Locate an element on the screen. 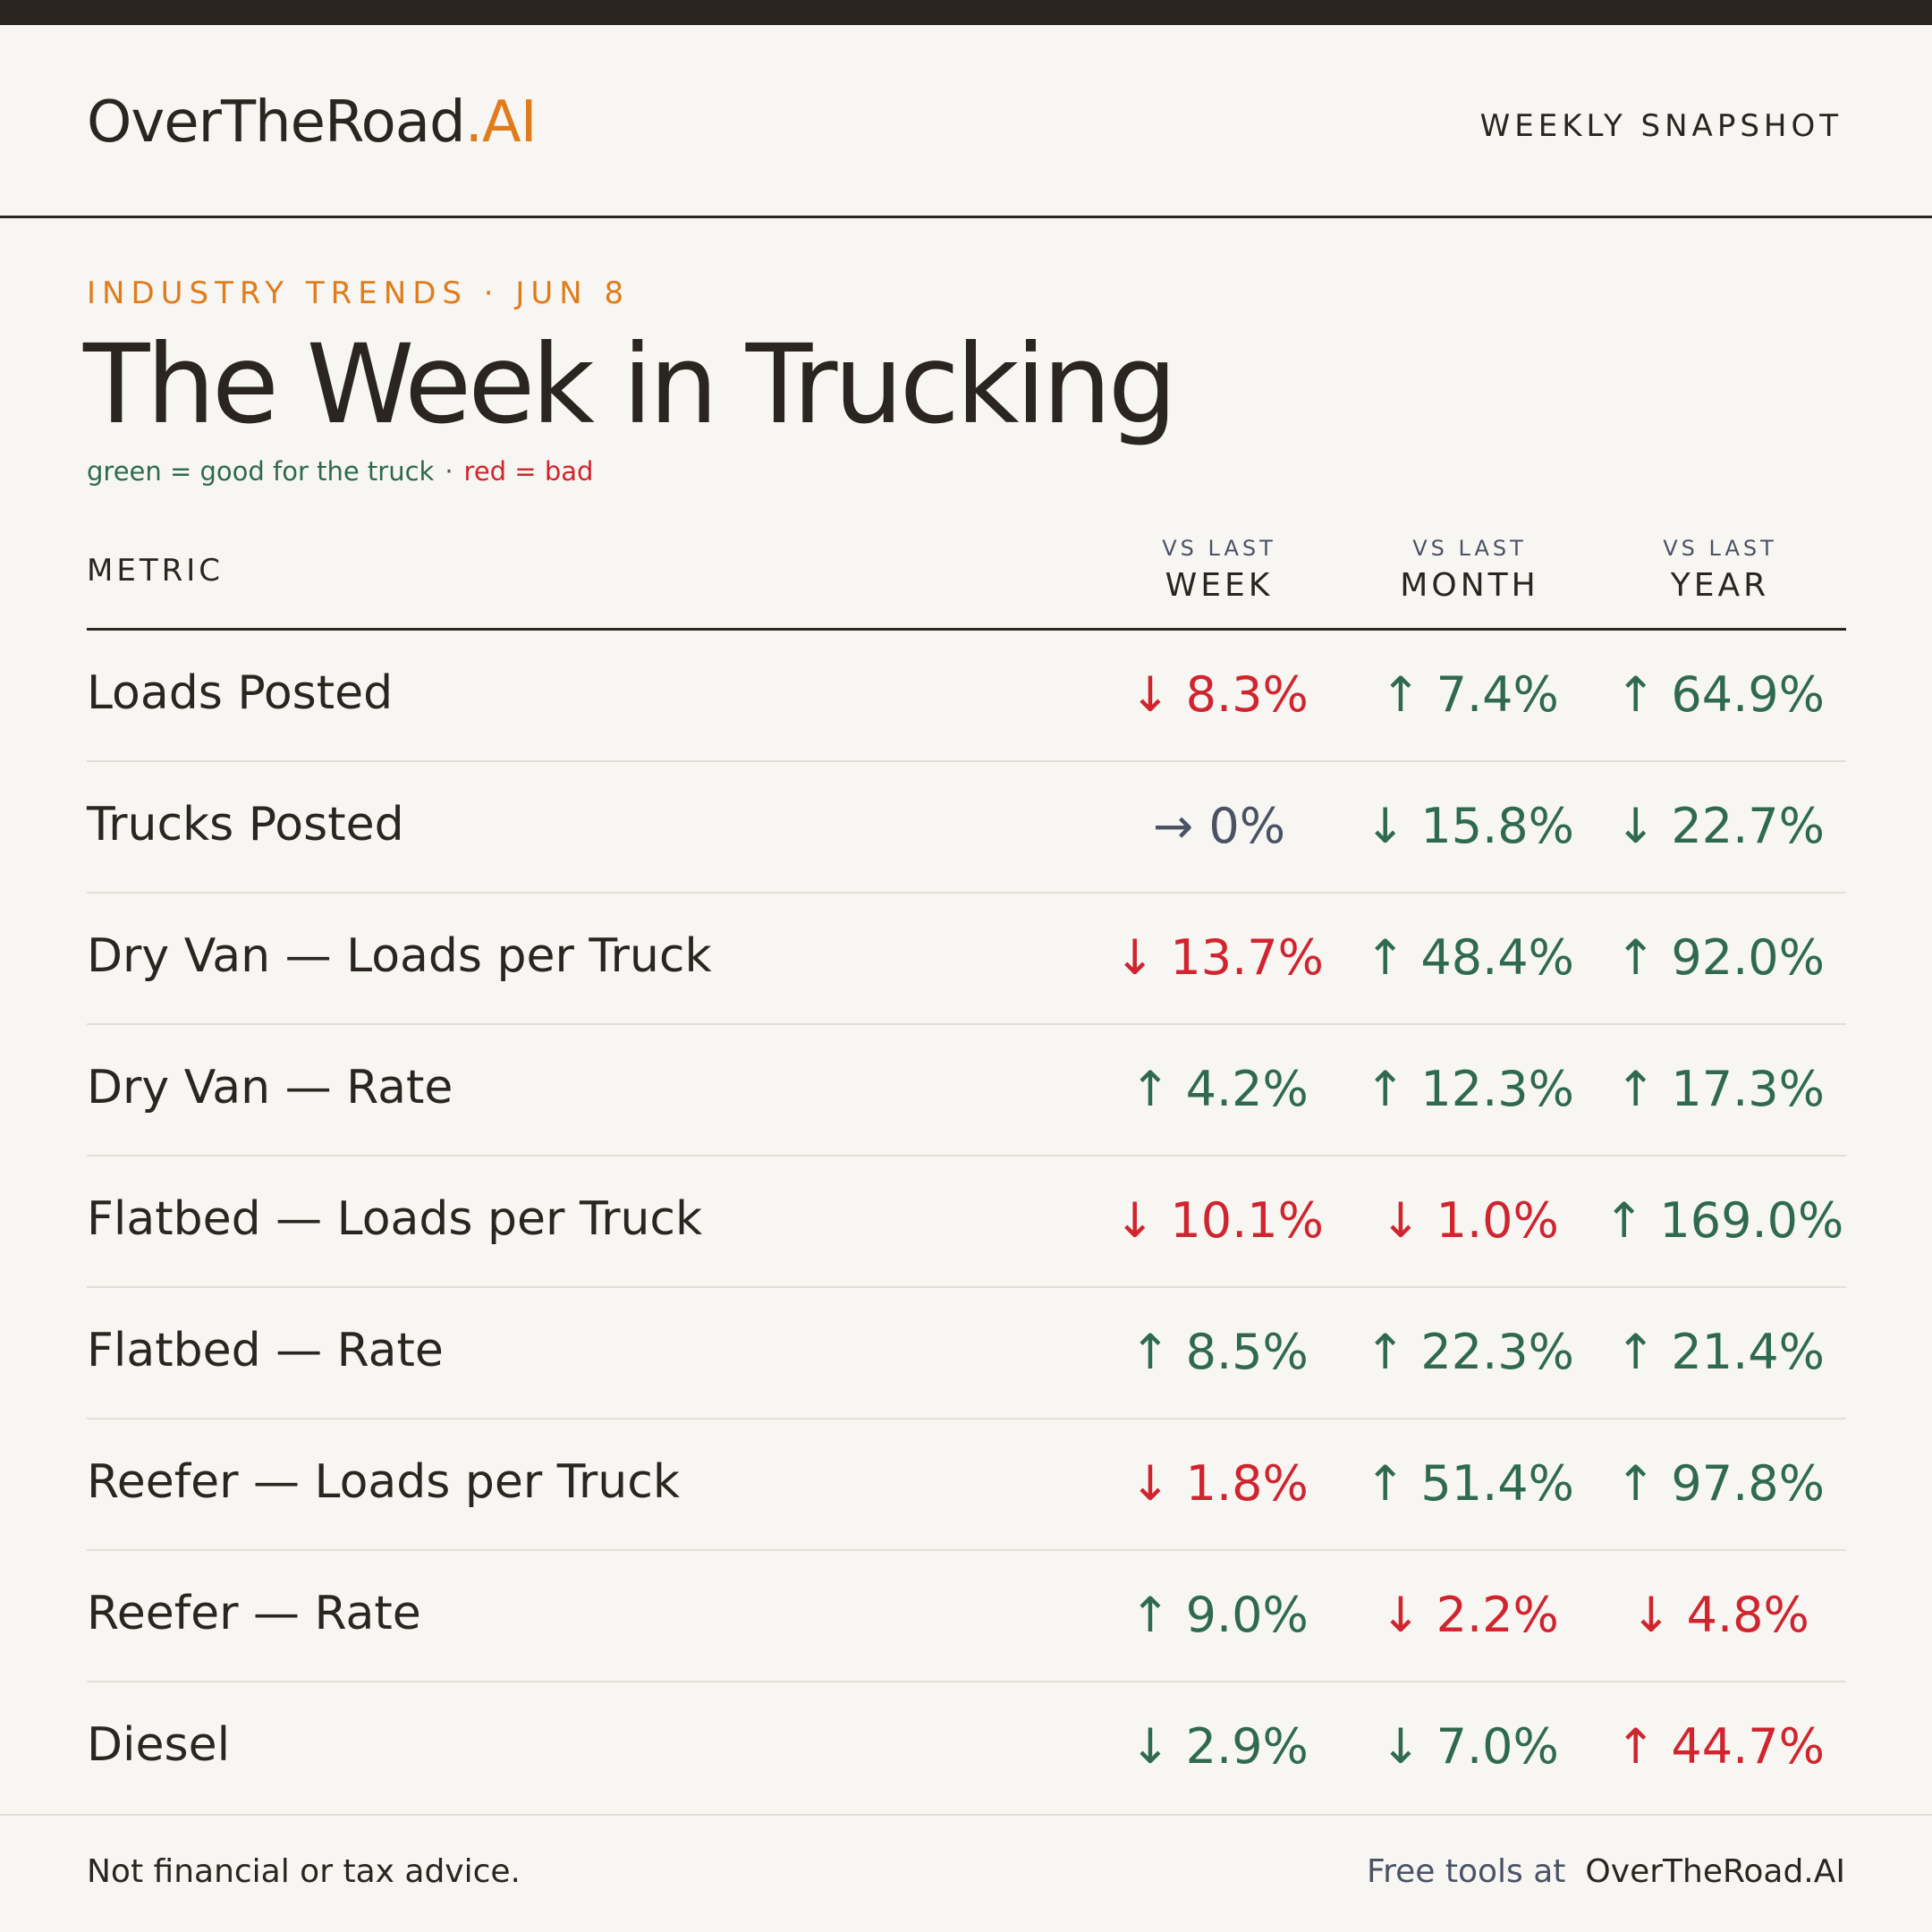 The height and width of the screenshot is (1932, 1932). year-change: ↑ 21.4% is located at coordinates (1720, 1352).